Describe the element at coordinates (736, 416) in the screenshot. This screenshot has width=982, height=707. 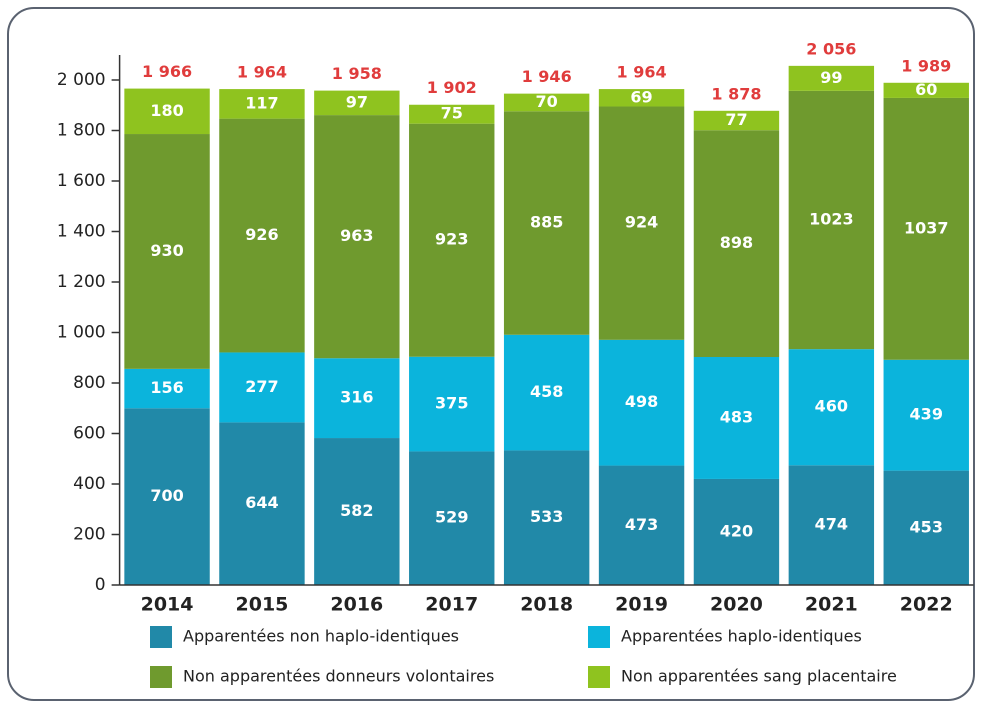
I see `segment-label: 483` at that location.